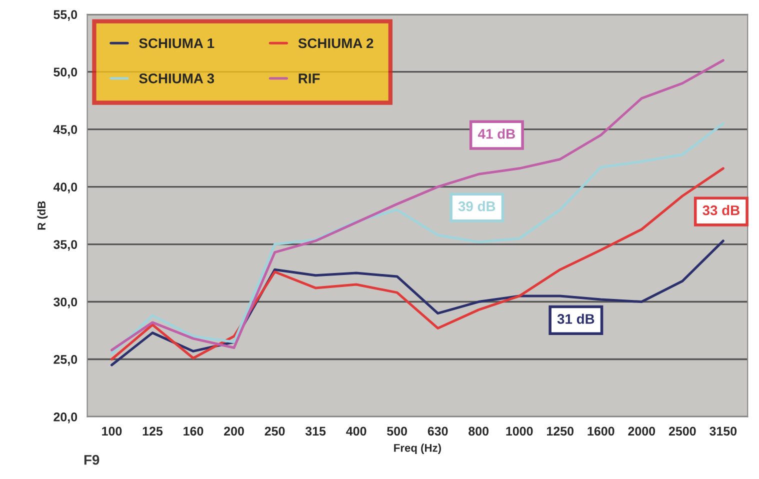  Describe the element at coordinates (478, 431) in the screenshot. I see `x-tick-label: 800` at that location.